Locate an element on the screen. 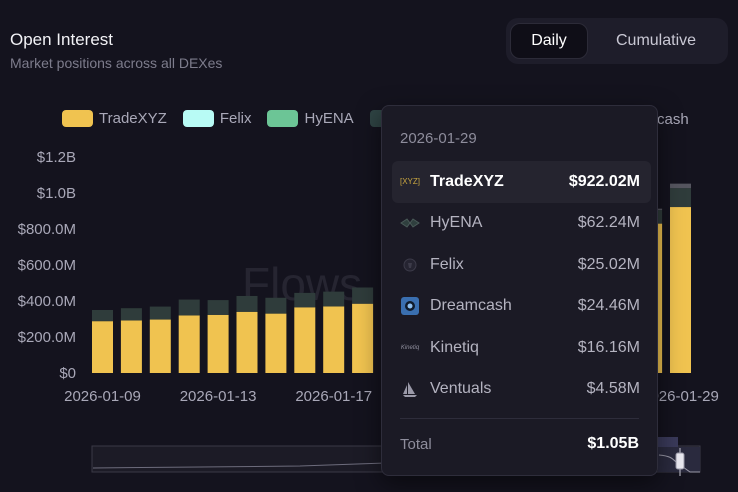  kinetiq-icon-text: Kinetiq is located at coordinates (410, 347).